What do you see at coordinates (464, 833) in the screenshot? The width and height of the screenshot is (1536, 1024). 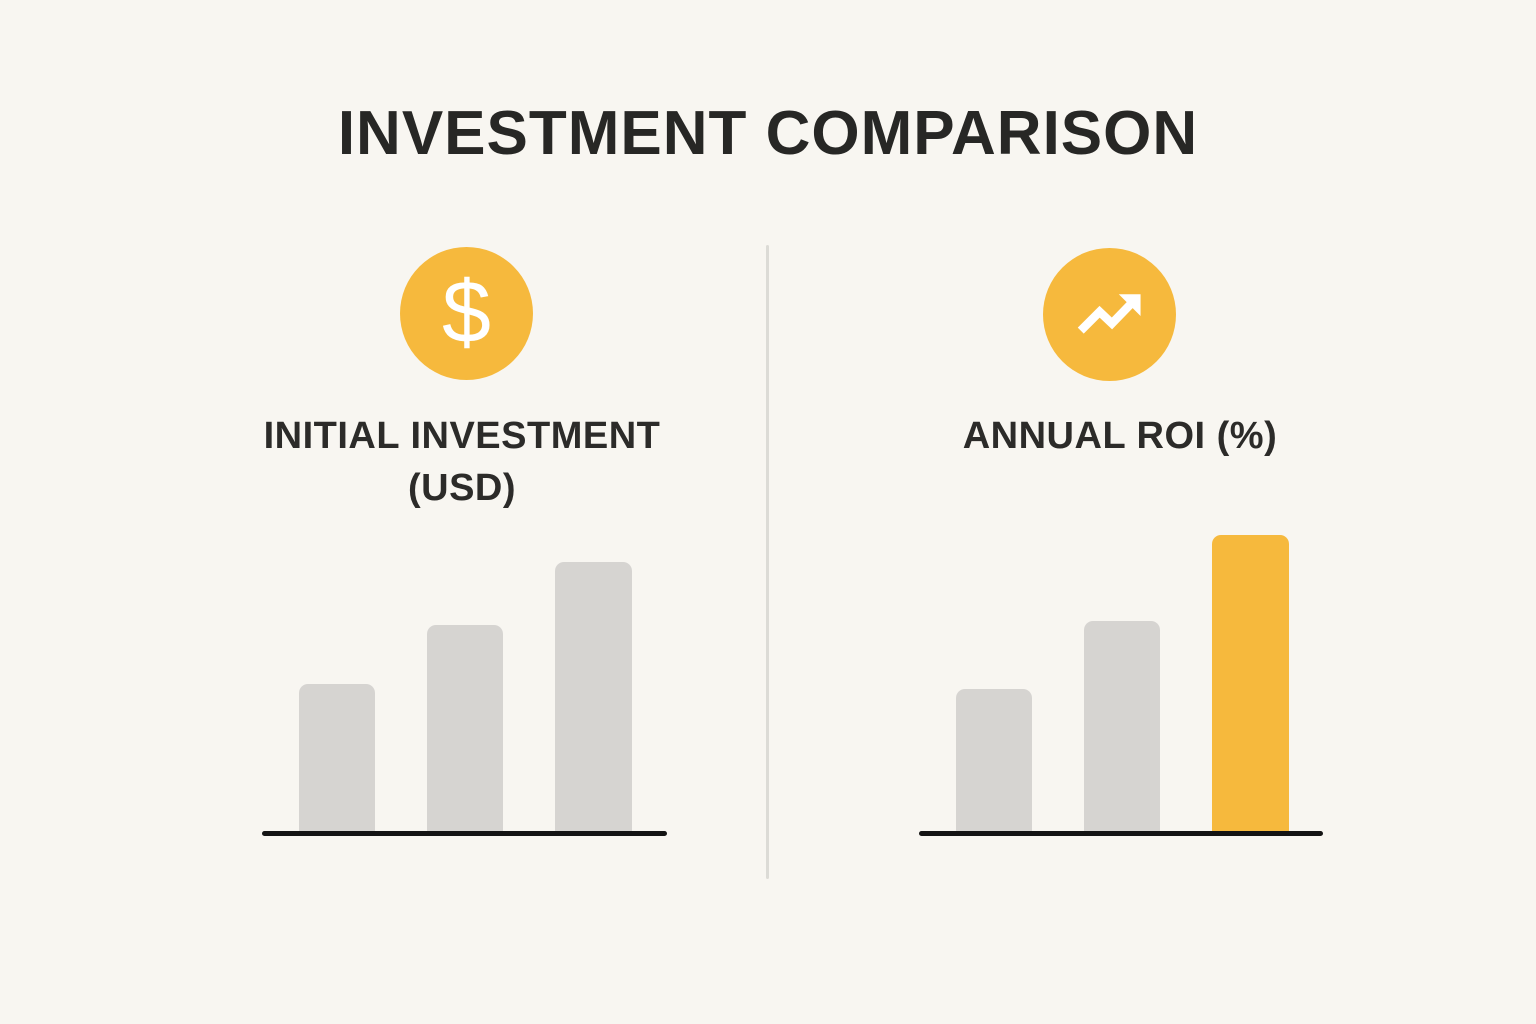 I see `investment-chart-baseline` at bounding box center [464, 833].